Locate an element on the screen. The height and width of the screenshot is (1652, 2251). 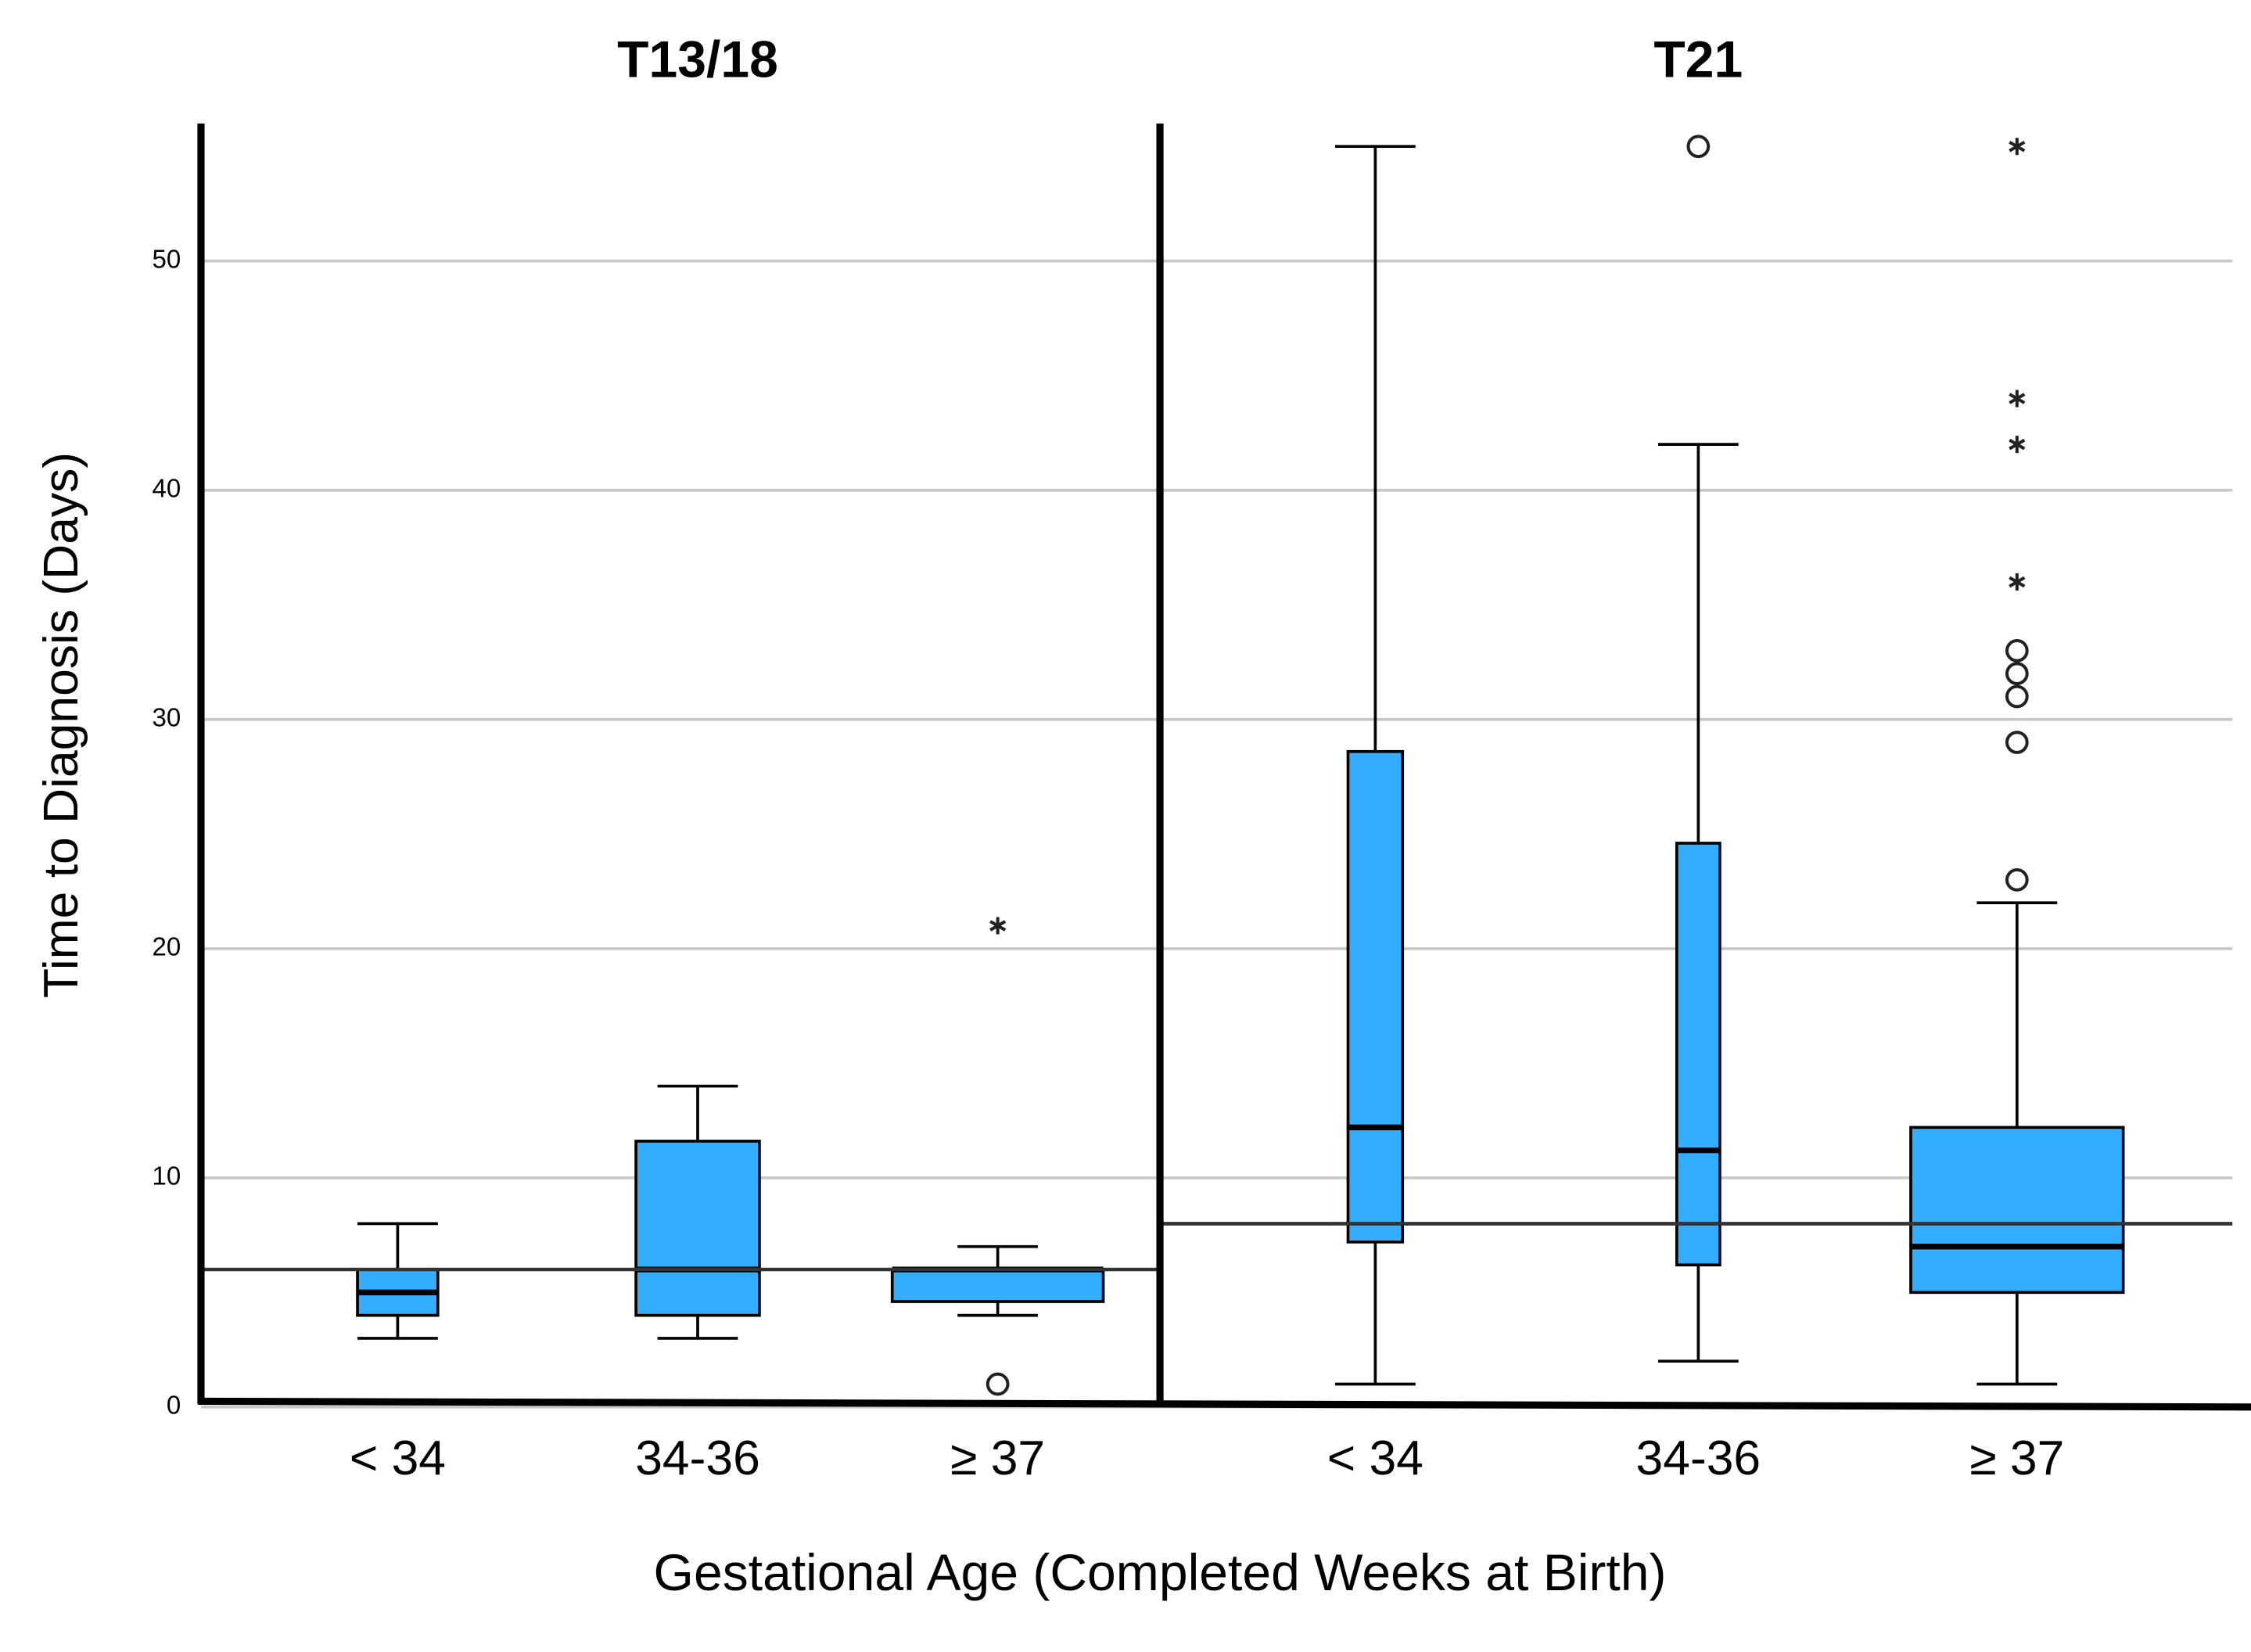
y-tick-label: 50 is located at coordinates (167, 259).